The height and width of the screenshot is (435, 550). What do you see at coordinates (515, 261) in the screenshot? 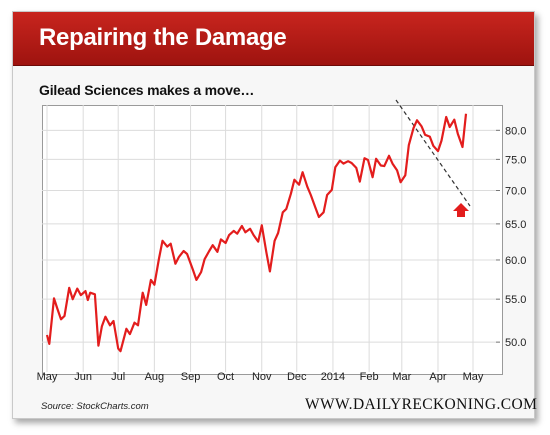
I see `y-tick-label: 60.0` at bounding box center [515, 261].